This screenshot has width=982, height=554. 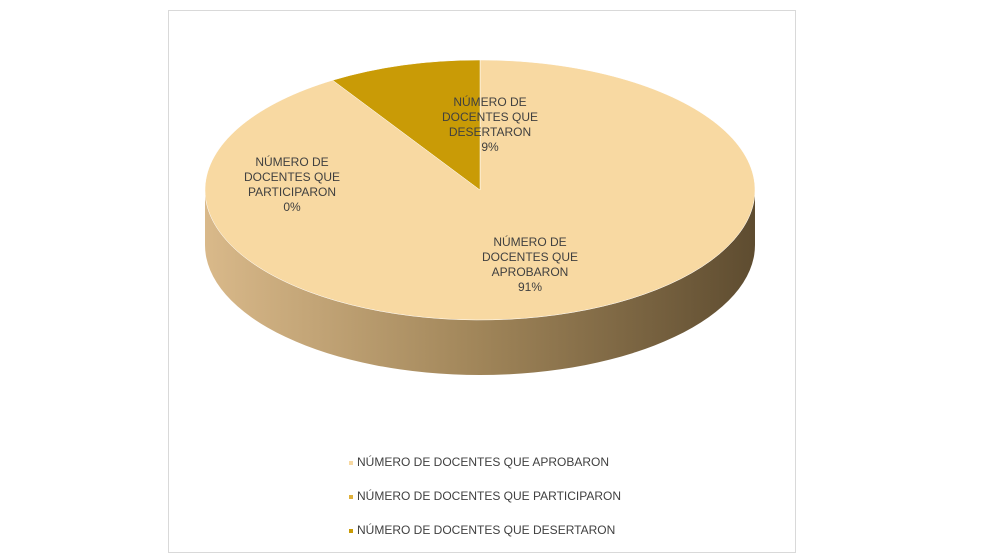 I want to click on legend-label: NÚMERO DE DOCENTES QUE APROBARON, so click(x=483, y=462).